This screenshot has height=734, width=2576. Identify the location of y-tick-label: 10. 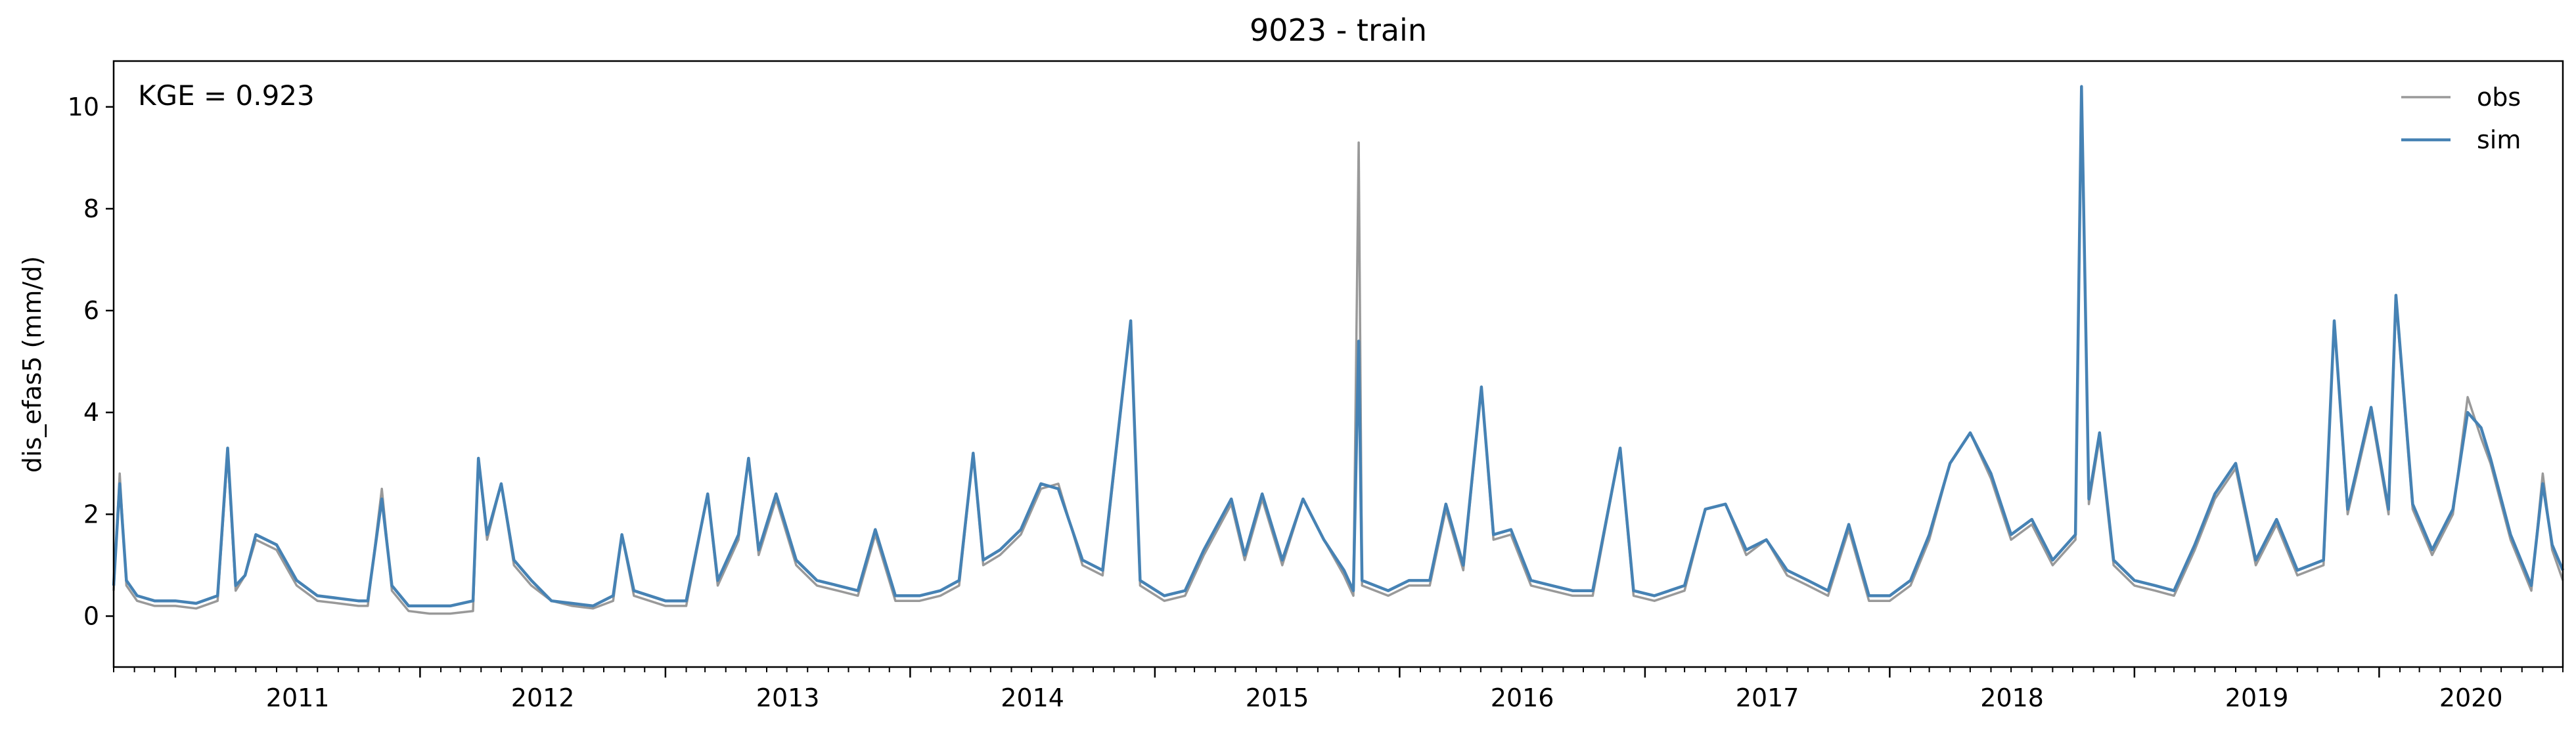
(83, 107).